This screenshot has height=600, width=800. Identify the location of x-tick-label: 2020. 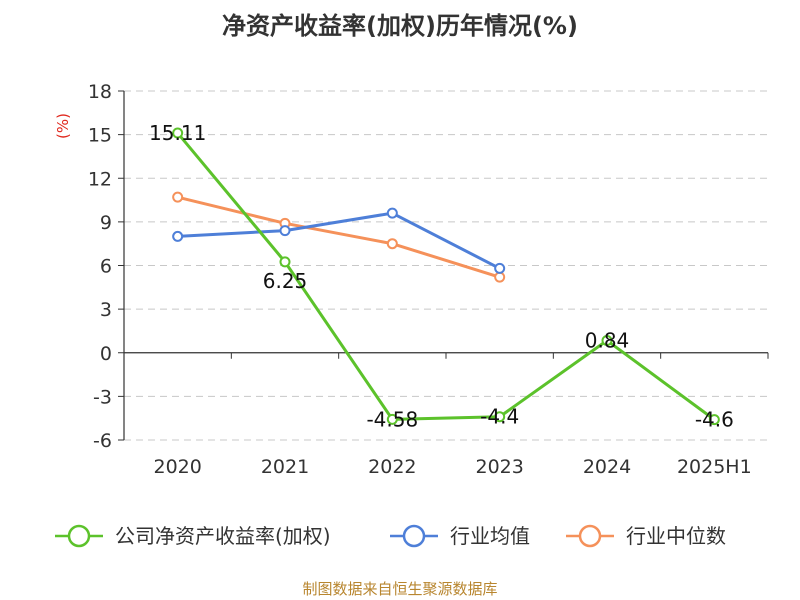
(177, 467).